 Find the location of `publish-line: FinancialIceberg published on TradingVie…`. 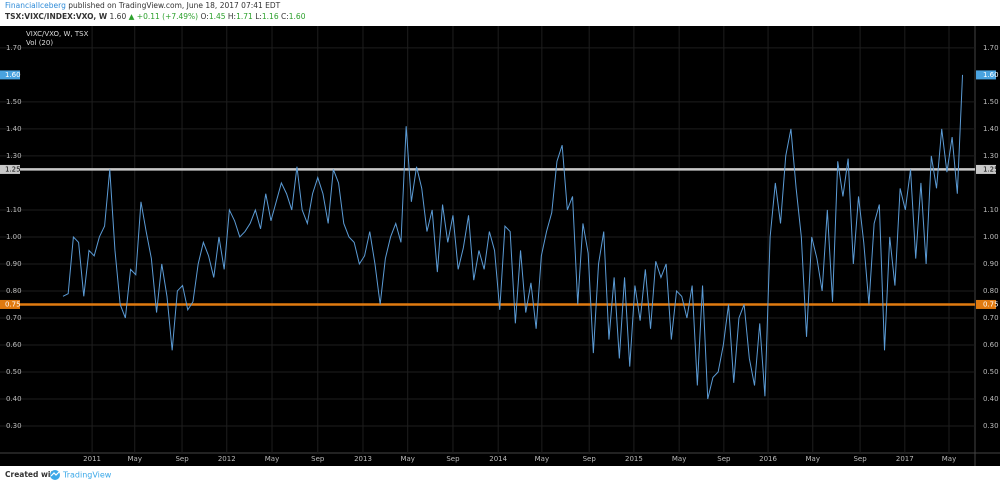

publish-line: FinancialIceberg published on TradingVie… is located at coordinates (143, 5).